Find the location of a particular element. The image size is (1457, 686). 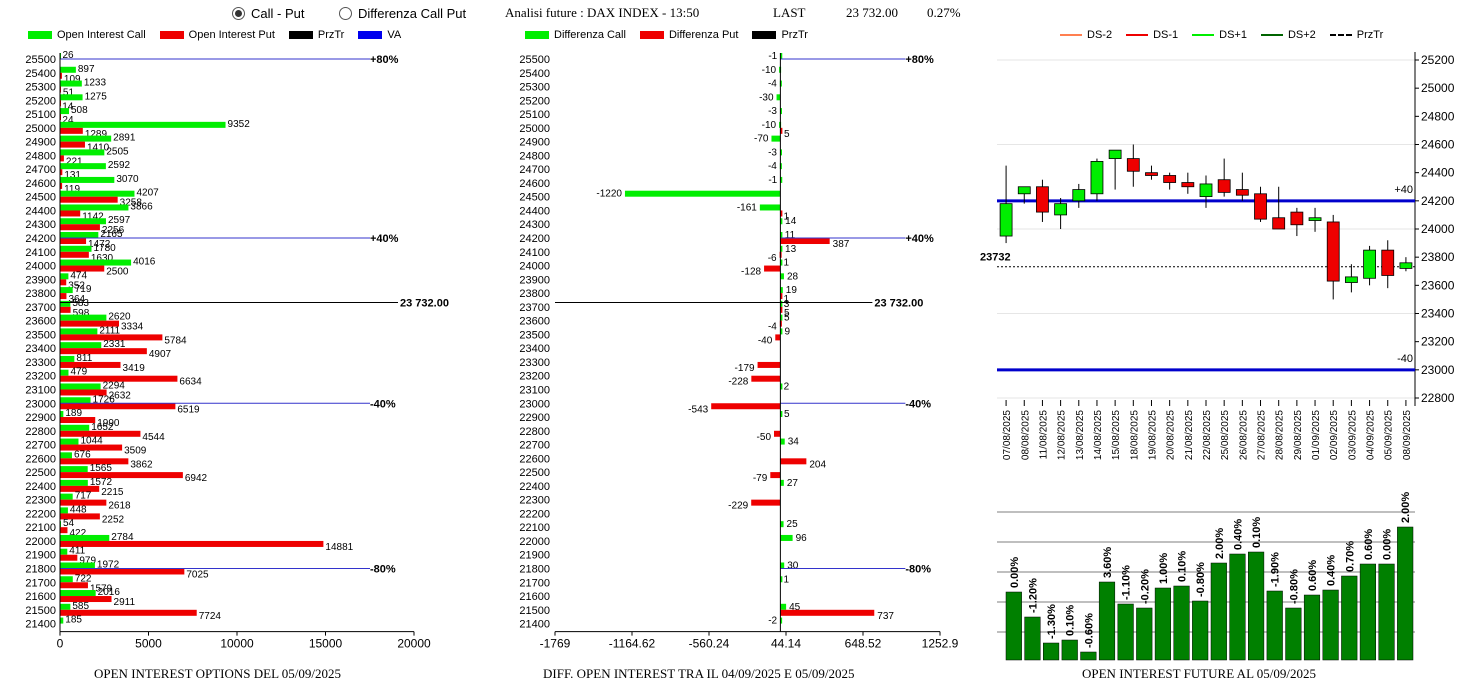

y-tick-label: 24200 is located at coordinates (1438, 201).